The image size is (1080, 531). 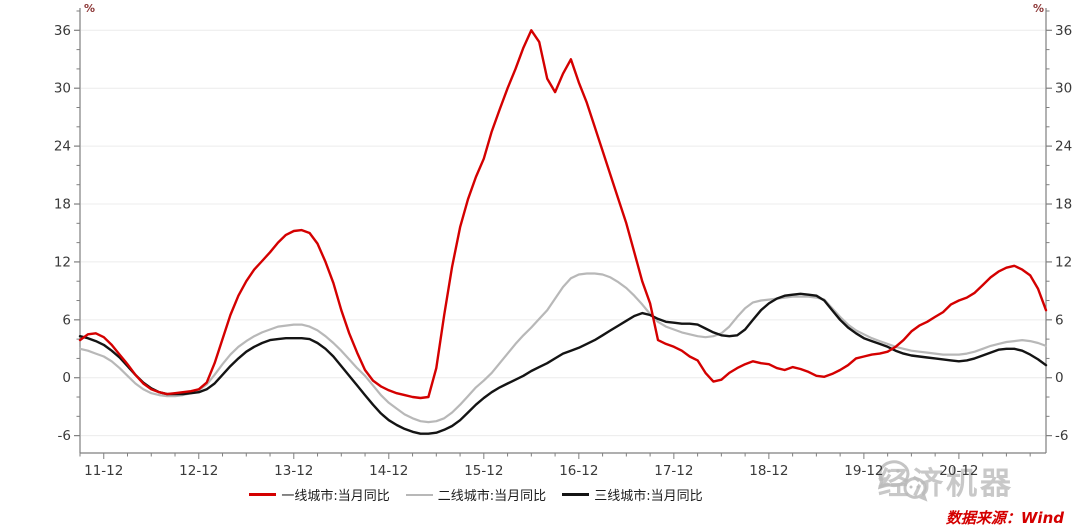 What do you see at coordinates (103, 471) in the screenshot?
I see `svg-text: 11-12` at bounding box center [103, 471].